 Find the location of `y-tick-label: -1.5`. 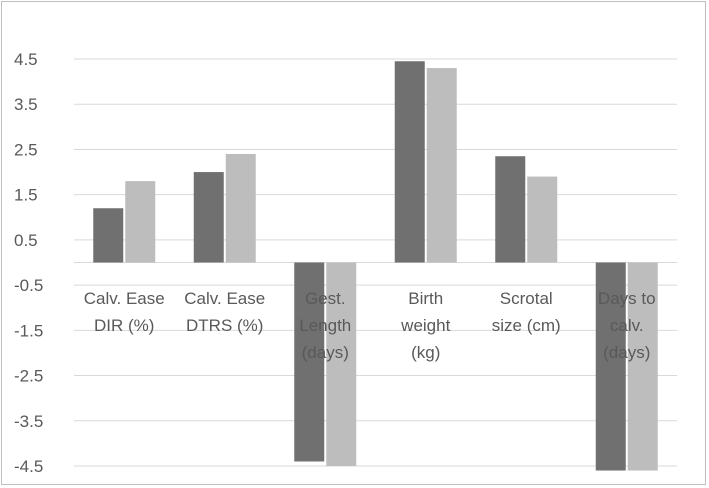

y-tick-label: -1.5 is located at coordinates (28, 330).